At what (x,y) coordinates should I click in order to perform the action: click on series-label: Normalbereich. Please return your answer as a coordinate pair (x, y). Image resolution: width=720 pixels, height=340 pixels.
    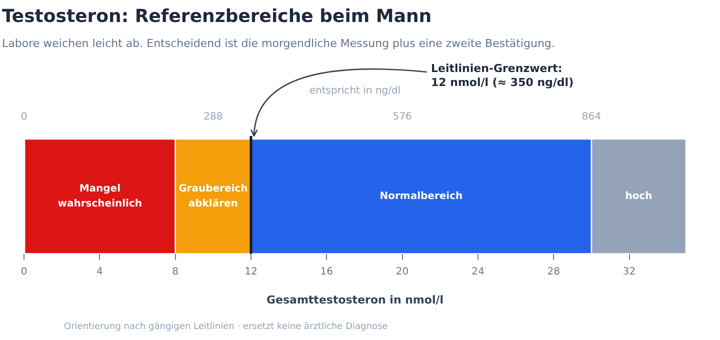
    Looking at the image, I should click on (421, 196).